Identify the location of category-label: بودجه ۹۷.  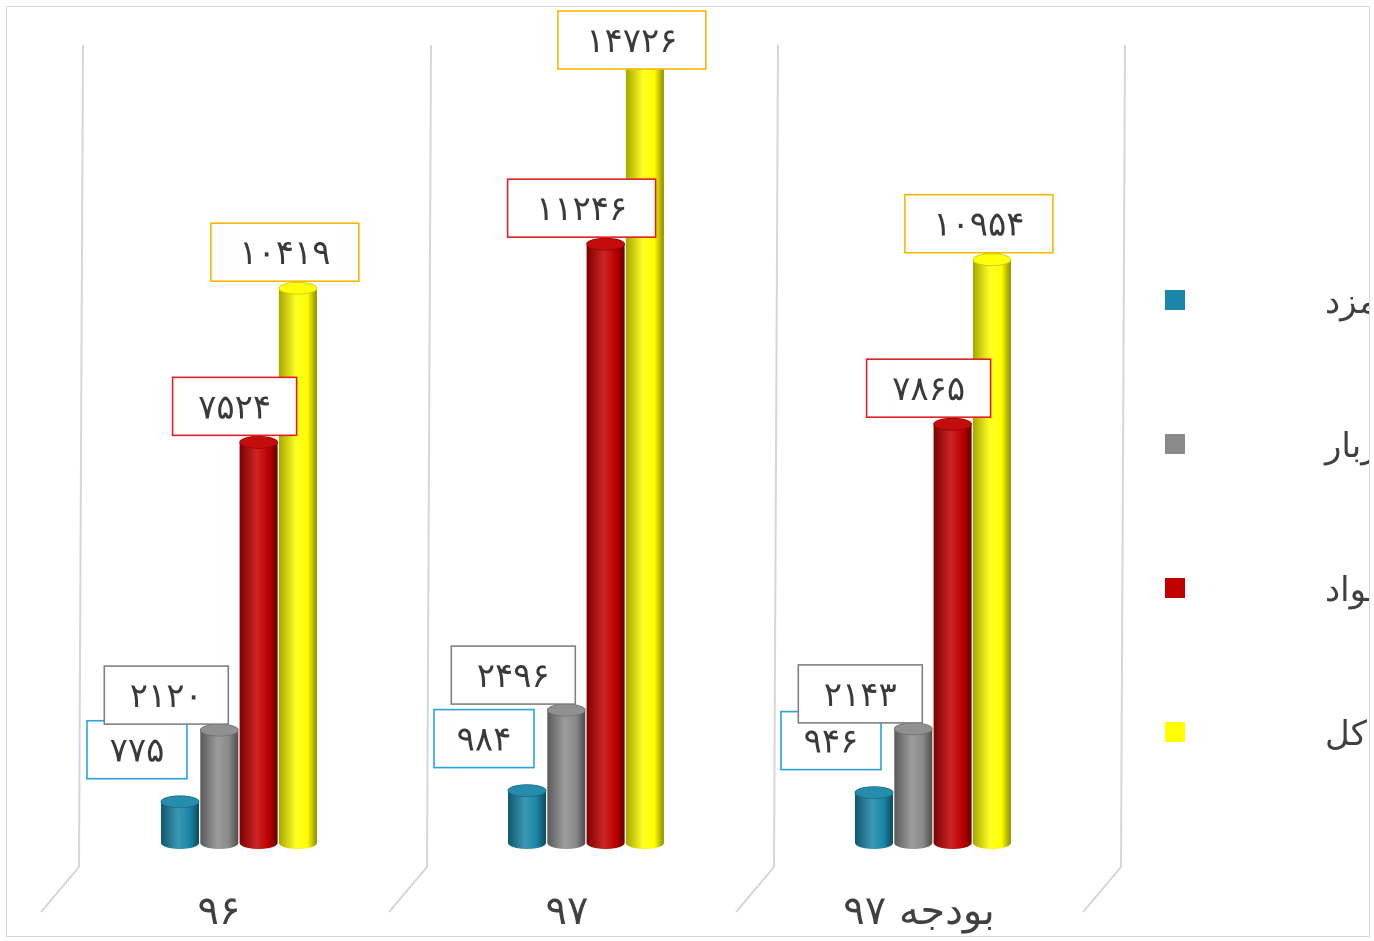
(918, 911).